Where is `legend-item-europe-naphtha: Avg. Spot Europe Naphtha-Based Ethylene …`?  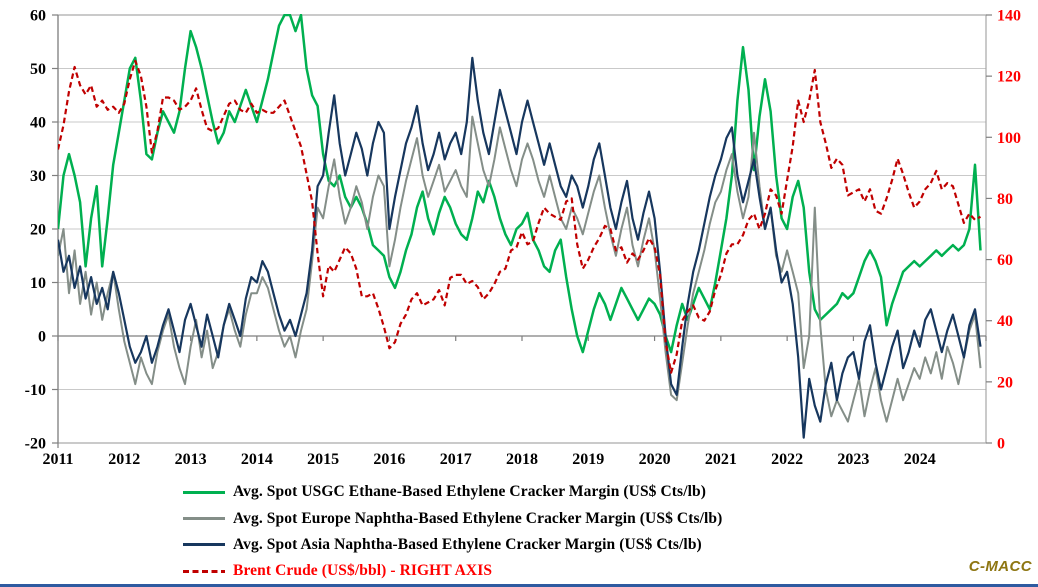
legend-item-europe-naphtha: Avg. Spot Europe Naphtha-Based Ethylene … is located at coordinates (452, 518).